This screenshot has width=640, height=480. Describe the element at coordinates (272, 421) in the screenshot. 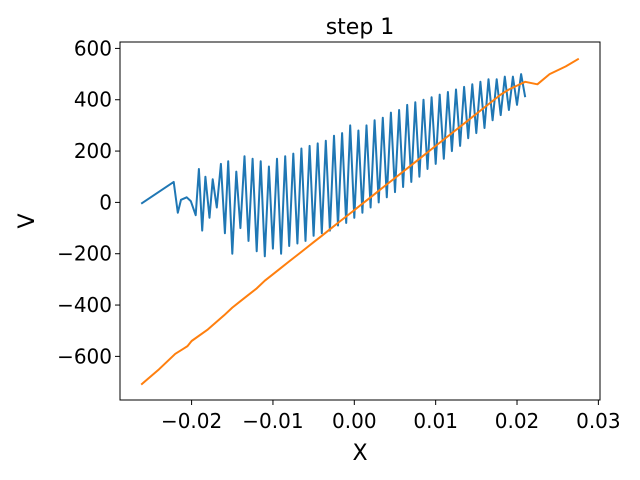

I see `x-tick-label: −0.01` at that location.